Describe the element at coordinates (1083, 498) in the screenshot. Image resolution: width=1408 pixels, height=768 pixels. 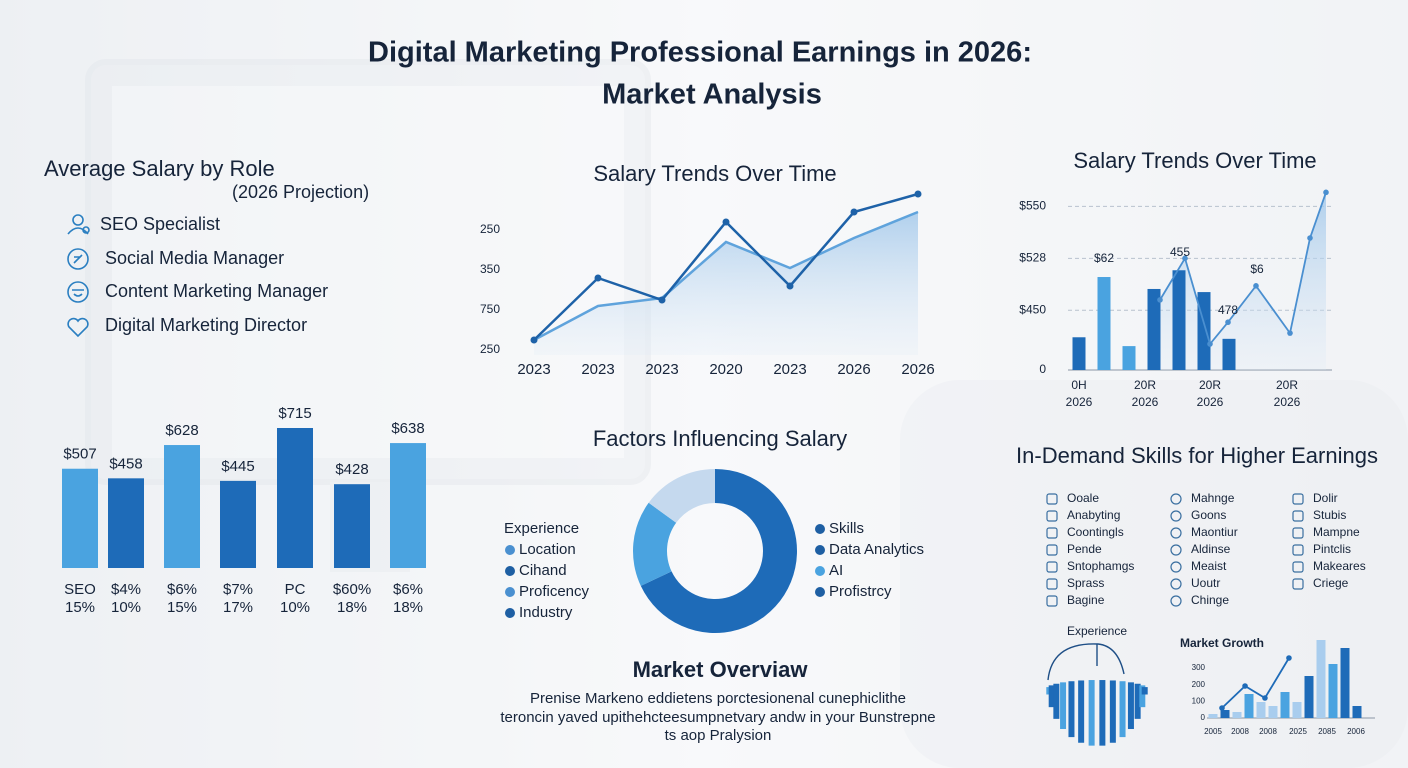
I see `skill: Ooale` at that location.